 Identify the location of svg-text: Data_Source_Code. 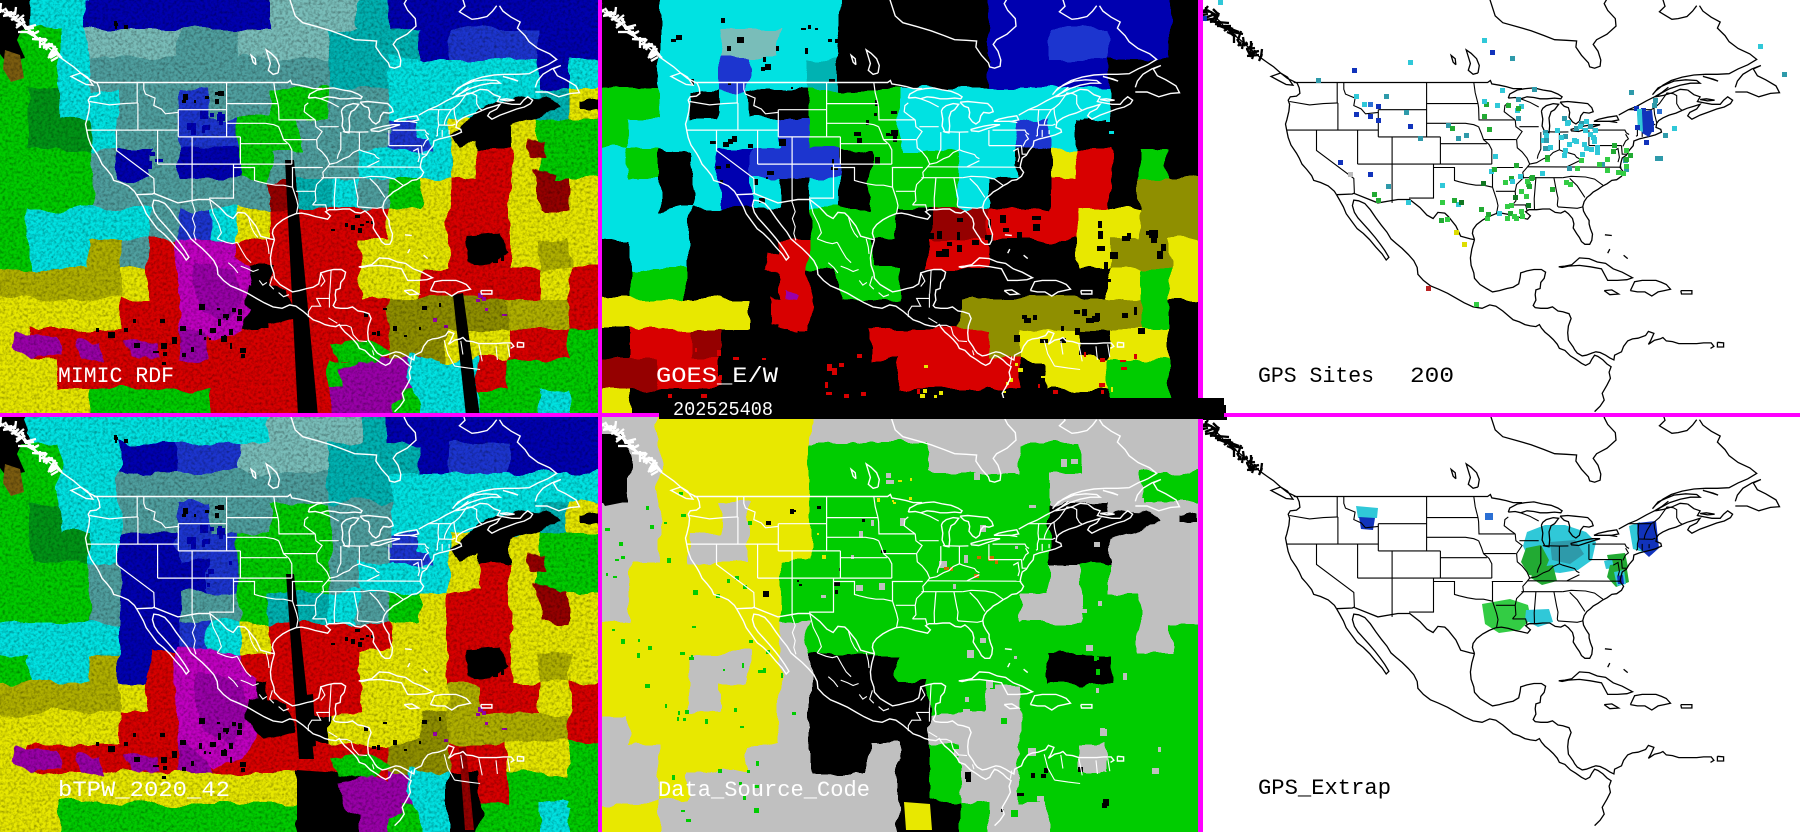
(764, 790).